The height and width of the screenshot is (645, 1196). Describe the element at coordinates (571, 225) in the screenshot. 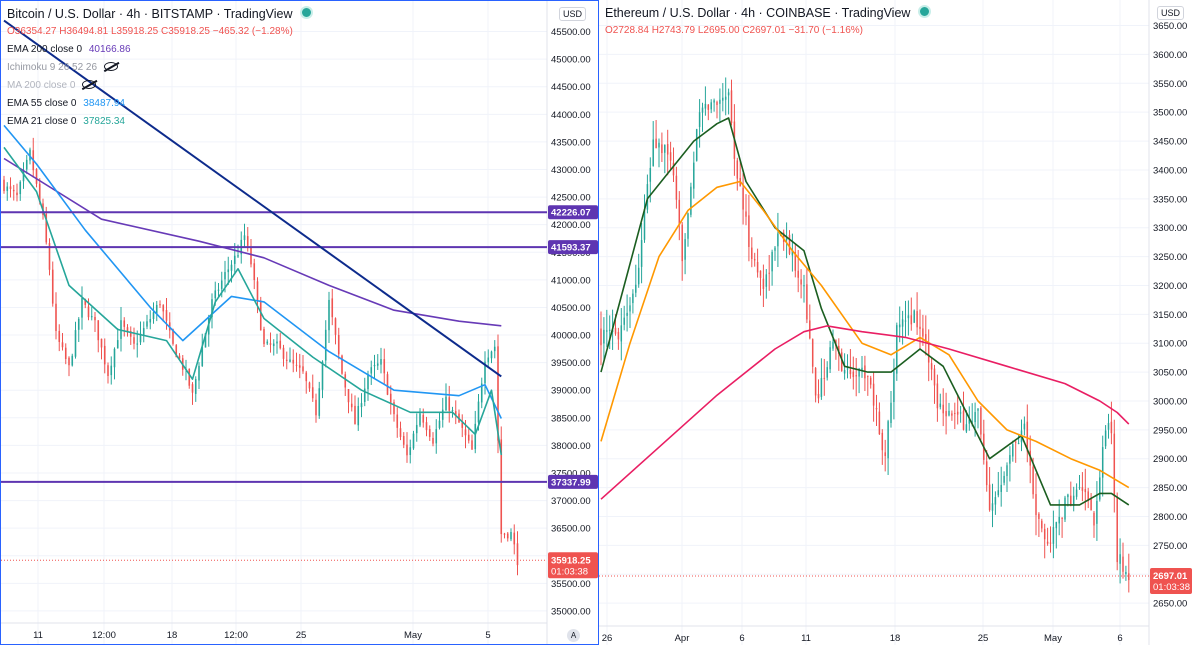

I see `y-axis-tick-label: 42000.00` at that location.